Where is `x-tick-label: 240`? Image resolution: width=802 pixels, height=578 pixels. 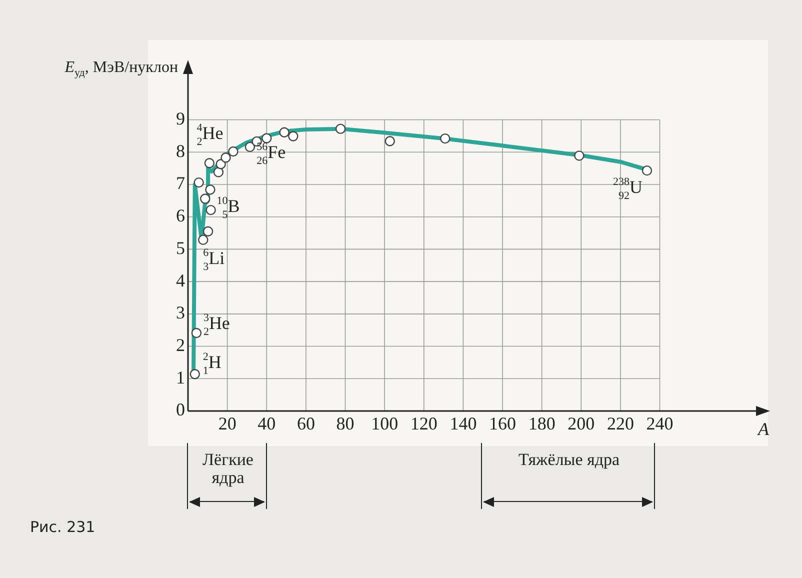
x-tick-label: 240 is located at coordinates (660, 424).